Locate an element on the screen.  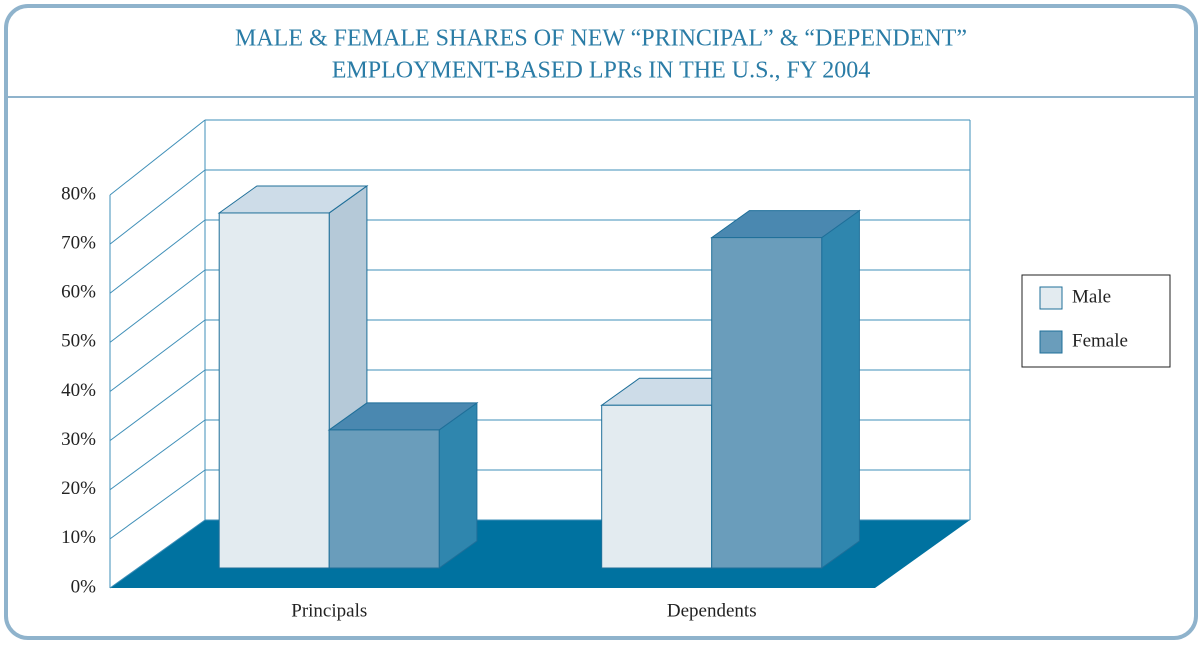
y-tick-label: 30% is located at coordinates (78, 439).